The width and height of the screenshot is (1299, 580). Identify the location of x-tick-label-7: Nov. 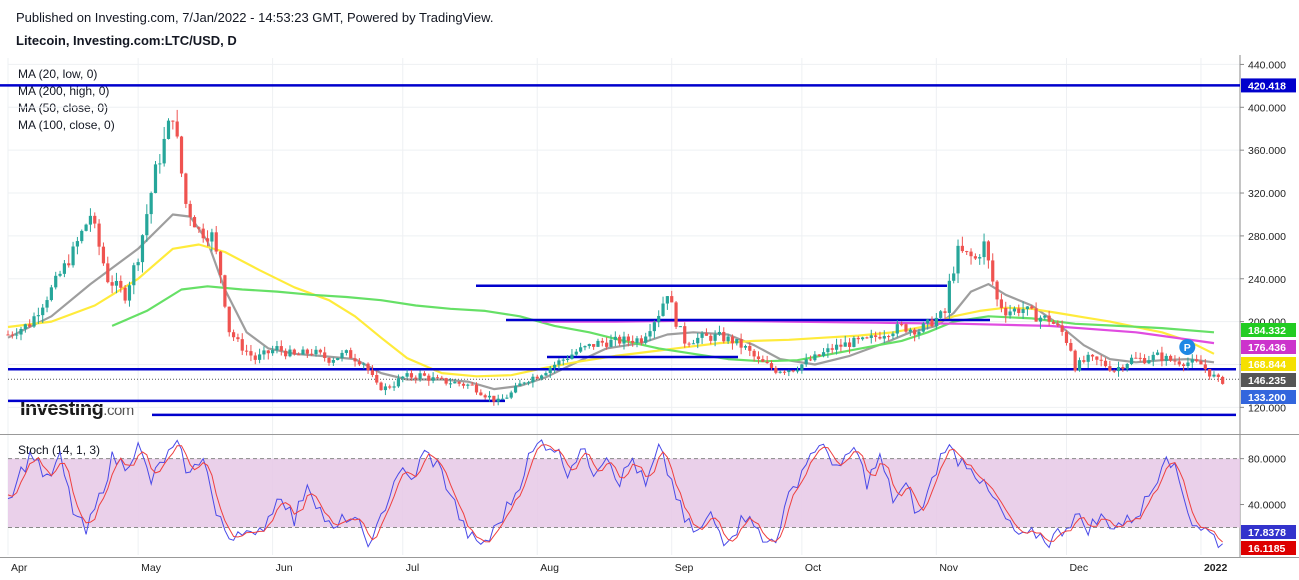
(948, 568).